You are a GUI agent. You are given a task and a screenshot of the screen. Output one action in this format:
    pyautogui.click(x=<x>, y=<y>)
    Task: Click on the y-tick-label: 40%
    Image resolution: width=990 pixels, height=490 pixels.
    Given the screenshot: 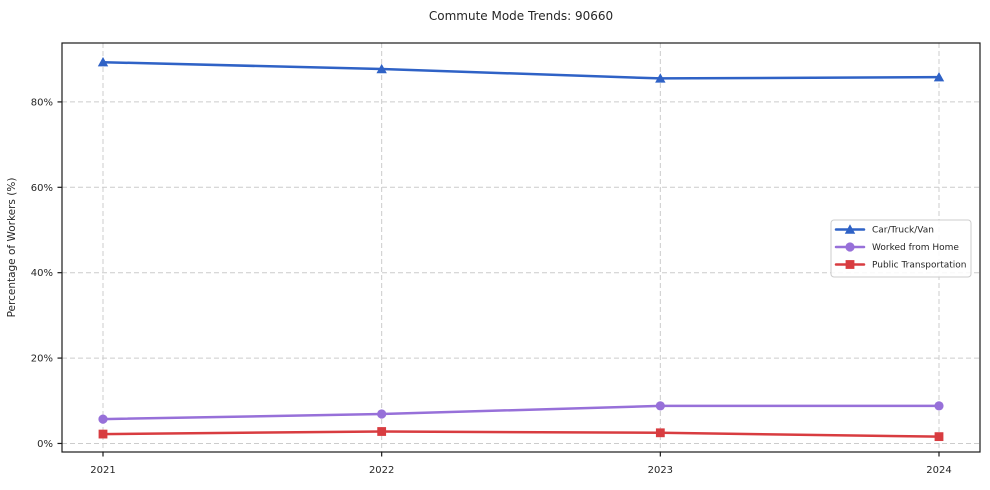 What is the action you would take?
    pyautogui.click(x=42, y=273)
    